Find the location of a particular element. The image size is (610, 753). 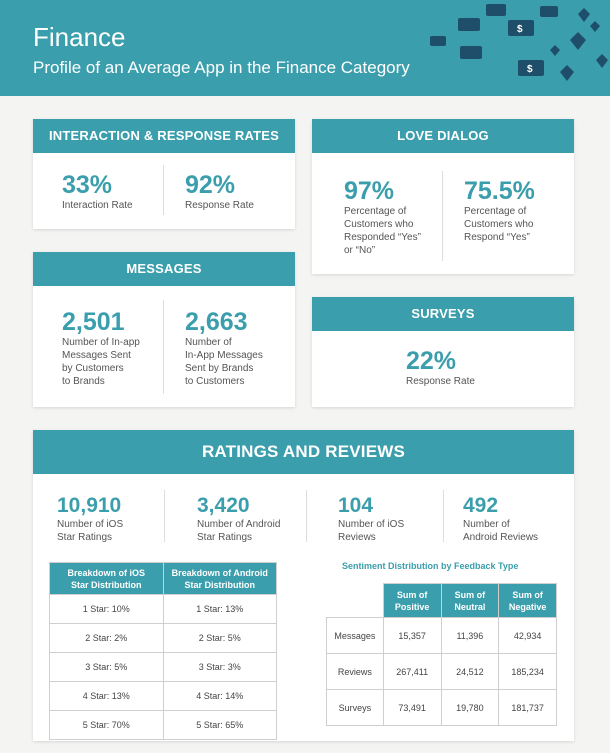

table-row: 4 Star: 13% 4 Star: 14% is located at coordinates (163, 696).